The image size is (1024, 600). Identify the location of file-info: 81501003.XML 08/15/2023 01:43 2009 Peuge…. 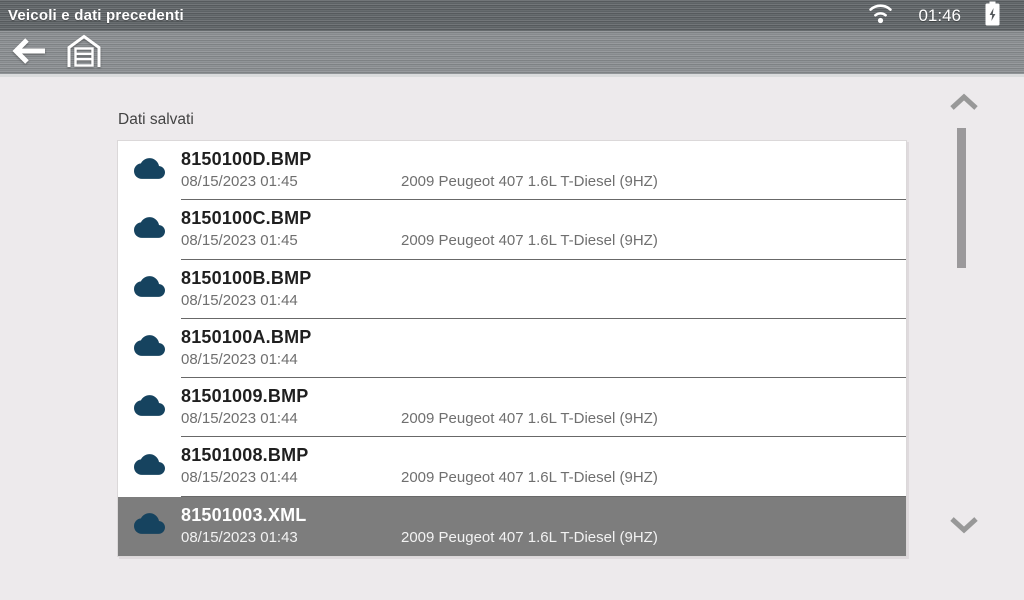
(543, 526).